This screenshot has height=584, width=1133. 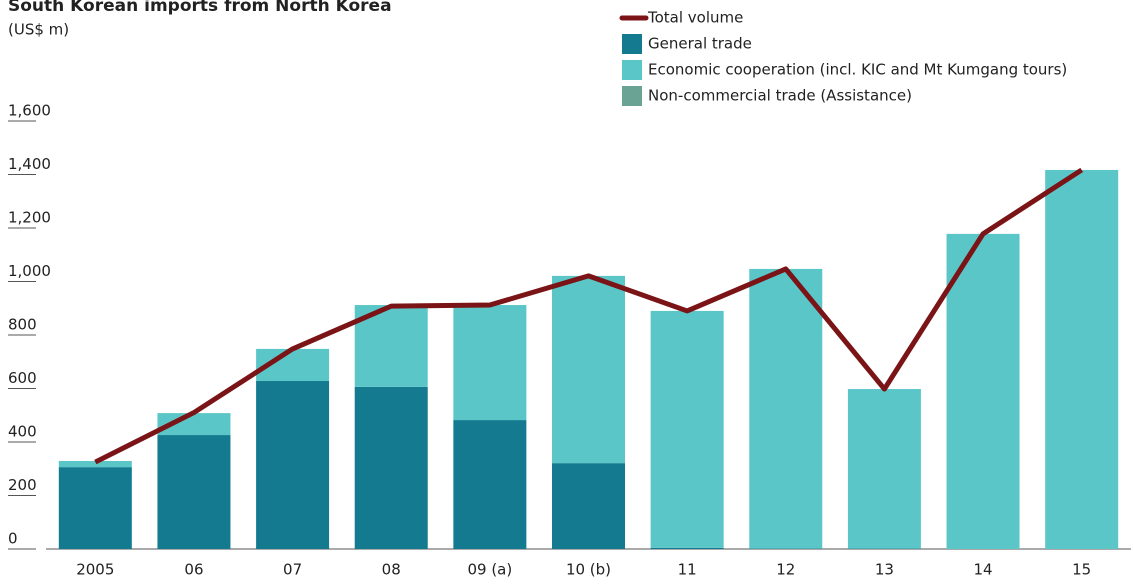 What do you see at coordinates (700, 44) in the screenshot?
I see `legend-label: General trade` at bounding box center [700, 44].